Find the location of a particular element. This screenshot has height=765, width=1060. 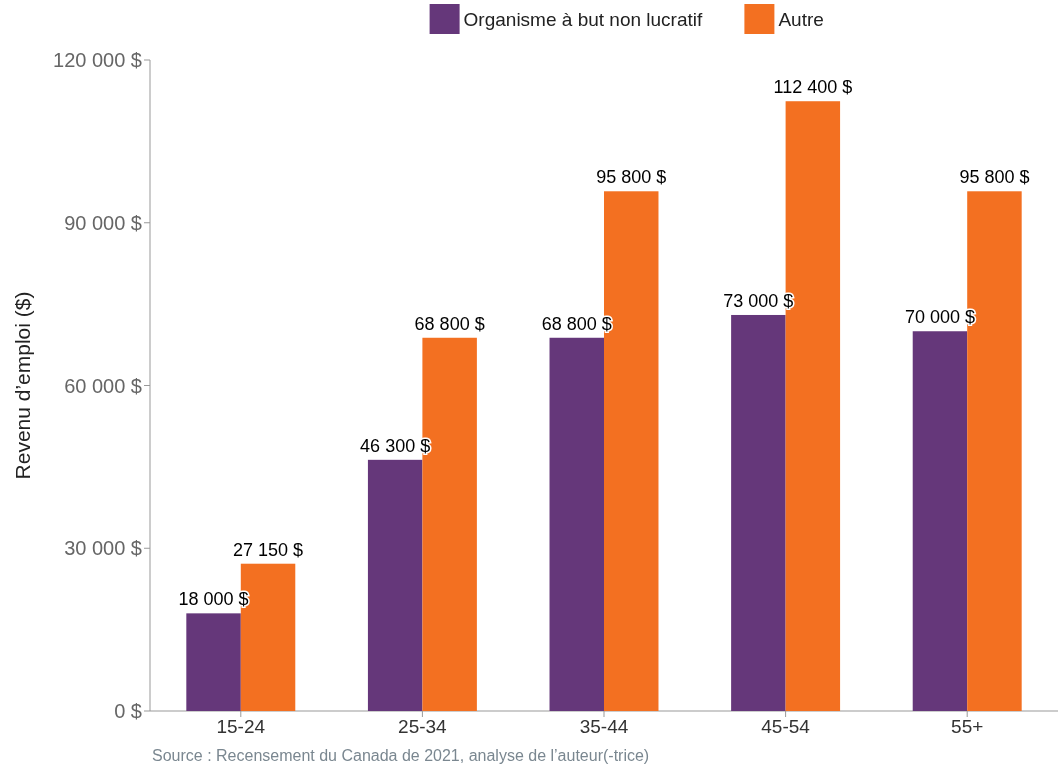

data-label: 68 800 $ is located at coordinates (449, 323).